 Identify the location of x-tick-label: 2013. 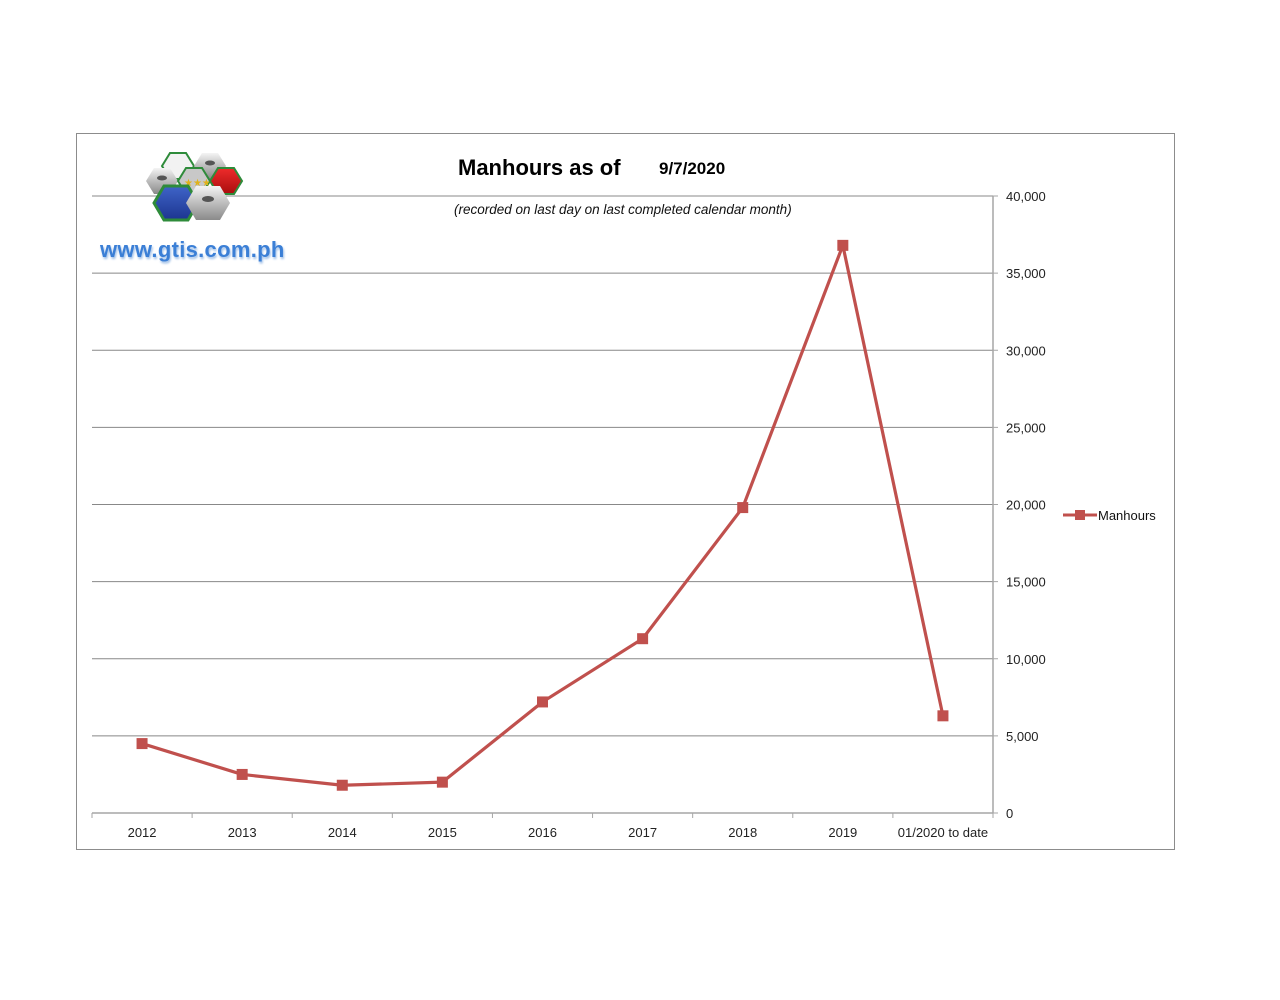
(242, 832).